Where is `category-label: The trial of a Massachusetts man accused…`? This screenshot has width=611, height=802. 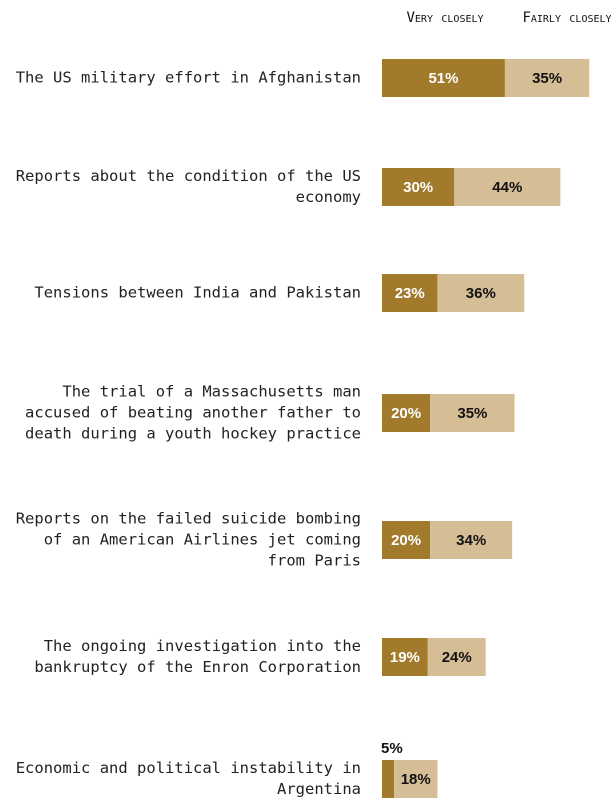 category-label: The trial of a Massachusetts man accused… is located at coordinates (193, 412).